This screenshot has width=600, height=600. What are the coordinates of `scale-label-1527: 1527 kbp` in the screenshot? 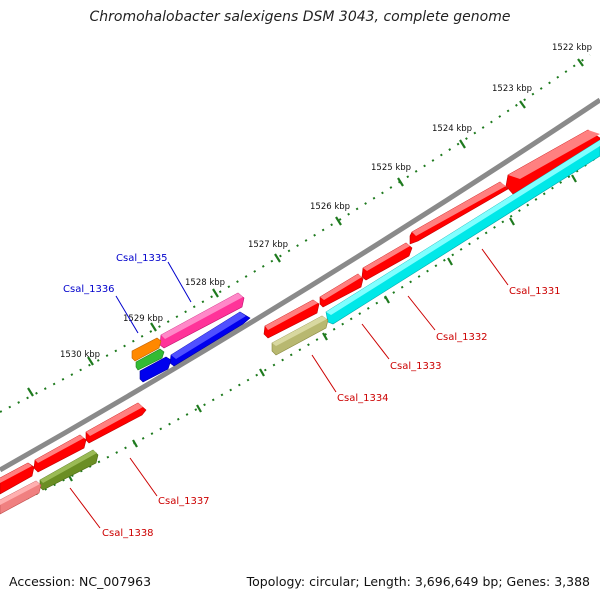 It's located at (268, 245).